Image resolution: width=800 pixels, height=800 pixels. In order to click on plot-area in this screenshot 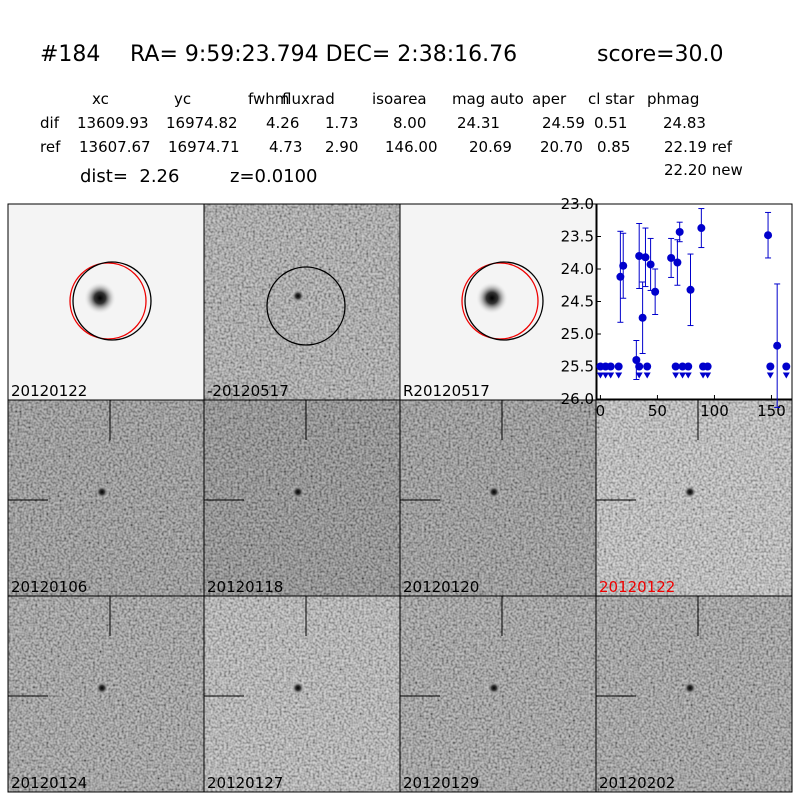, I will do `click(694, 301)`.